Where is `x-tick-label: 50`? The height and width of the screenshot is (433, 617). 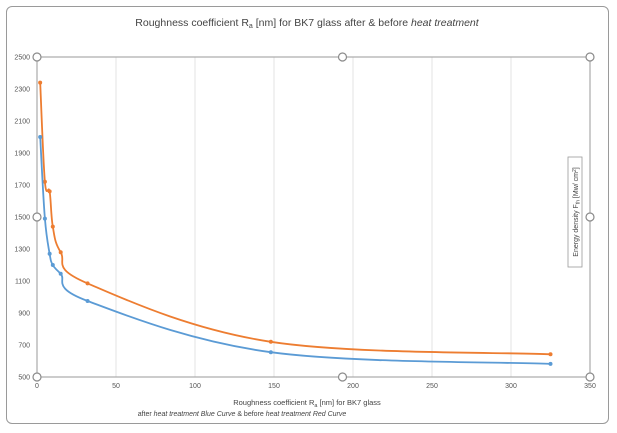 x-tick-label: 50 is located at coordinates (116, 386).